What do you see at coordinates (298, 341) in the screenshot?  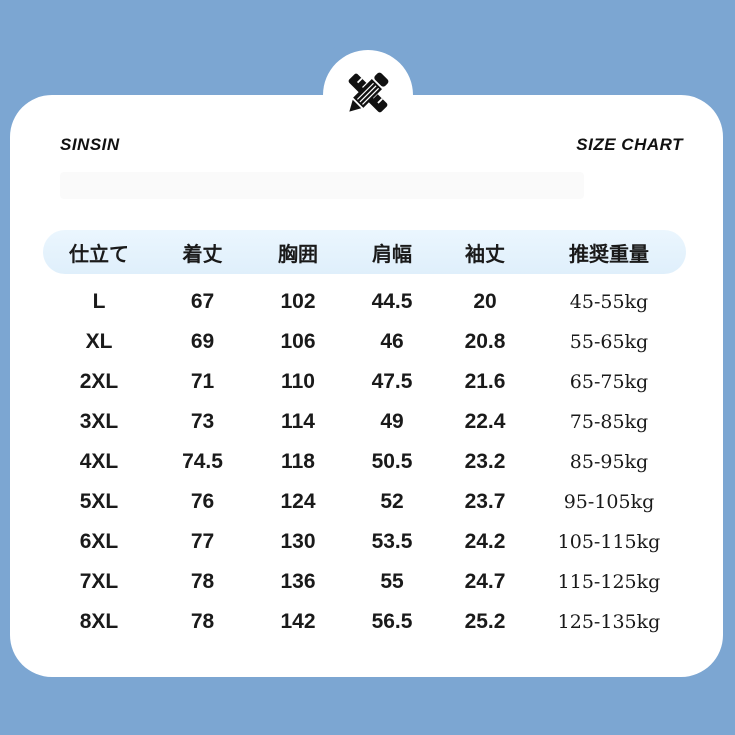 I see `chest-cell: 106` at bounding box center [298, 341].